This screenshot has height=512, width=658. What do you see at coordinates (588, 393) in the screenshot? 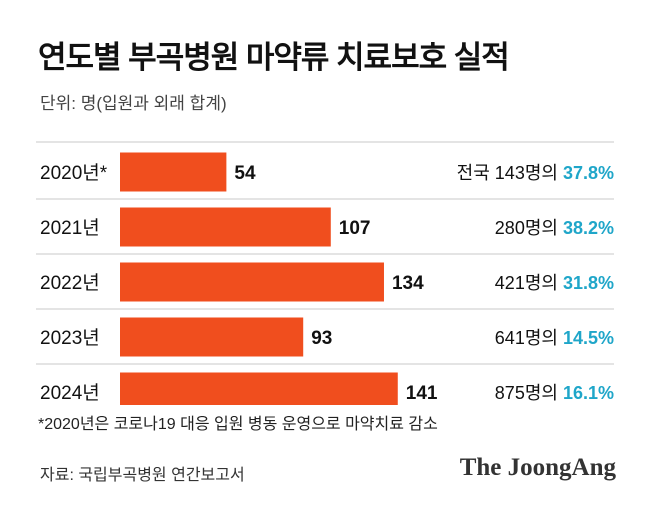
I see `share-percent: 16.1%` at bounding box center [588, 393].